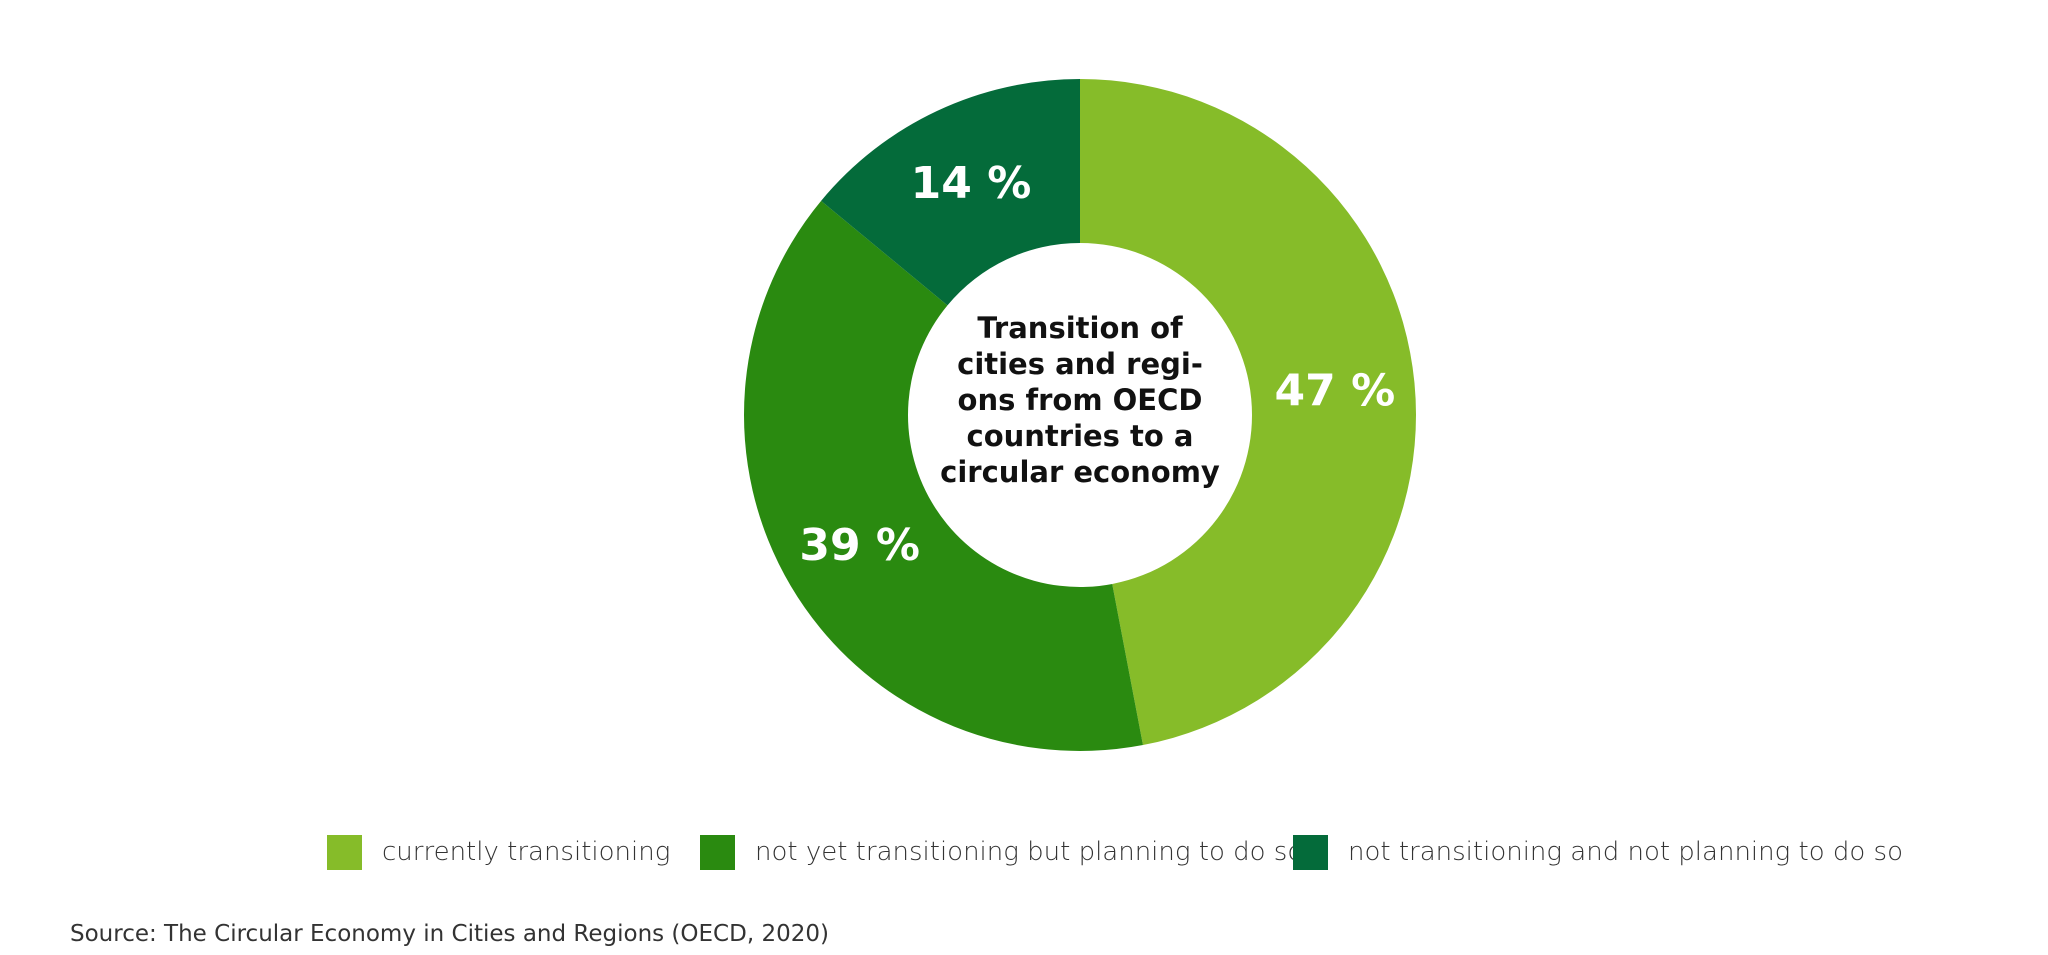  Describe the element at coordinates (526, 852) in the screenshot. I see `legend-label: currently transitioning` at that location.